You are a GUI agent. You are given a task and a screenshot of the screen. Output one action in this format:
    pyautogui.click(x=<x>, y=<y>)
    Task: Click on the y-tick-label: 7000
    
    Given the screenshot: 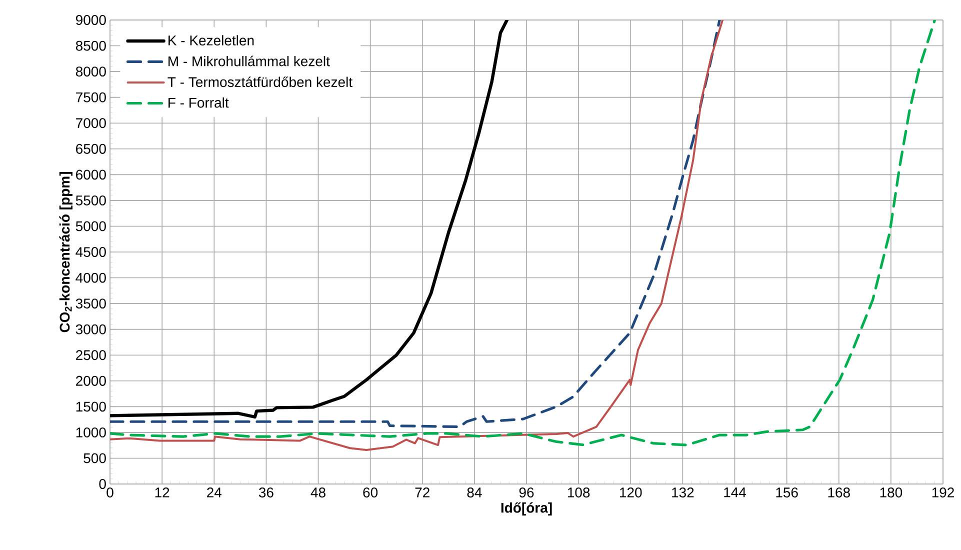 What is the action you would take?
    pyautogui.click(x=91, y=123)
    